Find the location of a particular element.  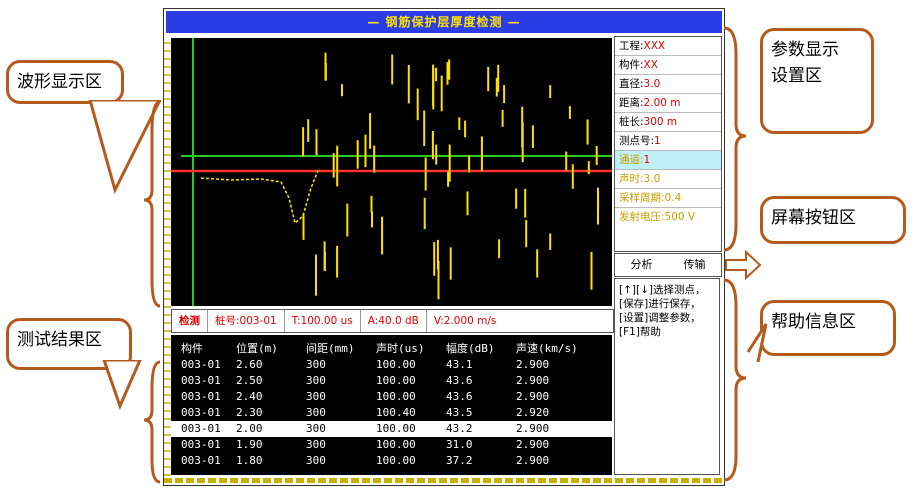

status-velocity: V:2.000 m/s is located at coordinates (465, 321).